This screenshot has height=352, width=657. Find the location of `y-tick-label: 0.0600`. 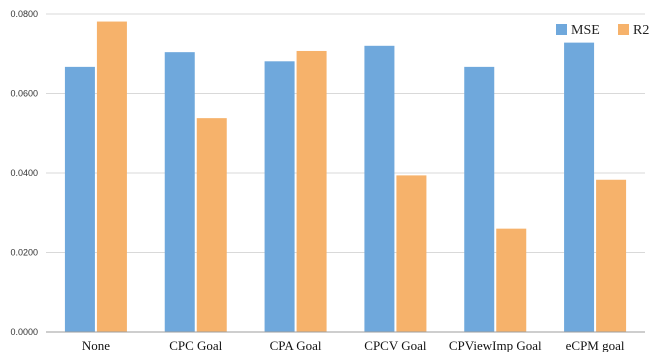

y-tick-label: 0.0600 is located at coordinates (24, 94).